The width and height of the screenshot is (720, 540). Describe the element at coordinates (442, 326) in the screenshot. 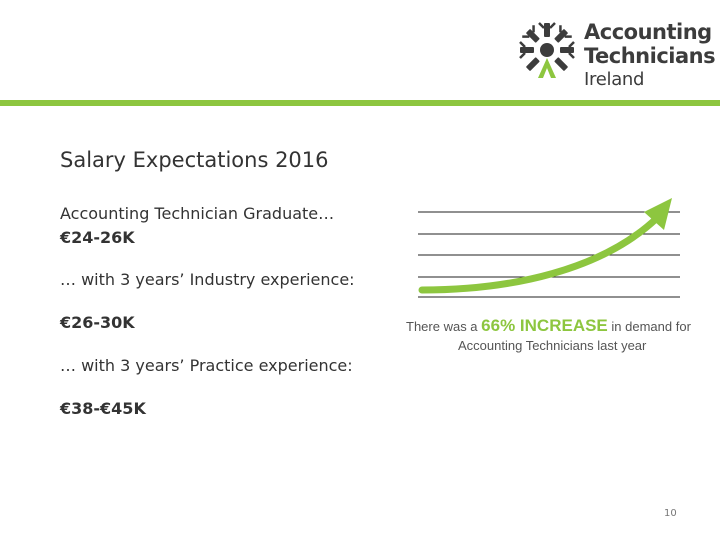

I see `caption-prefix: There was a` at that location.